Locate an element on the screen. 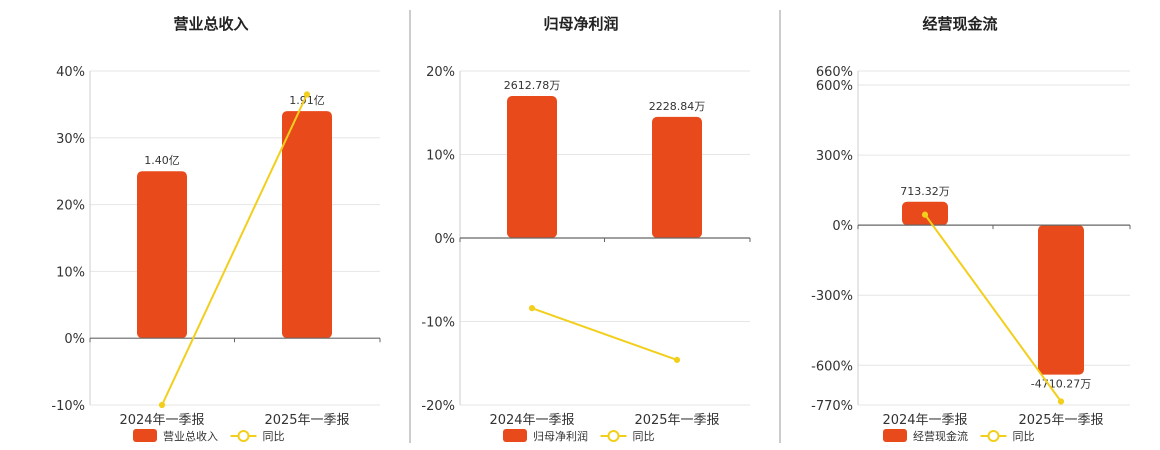 The image size is (1160, 450). chart-title: 归母净利润 is located at coordinates (580, 24).